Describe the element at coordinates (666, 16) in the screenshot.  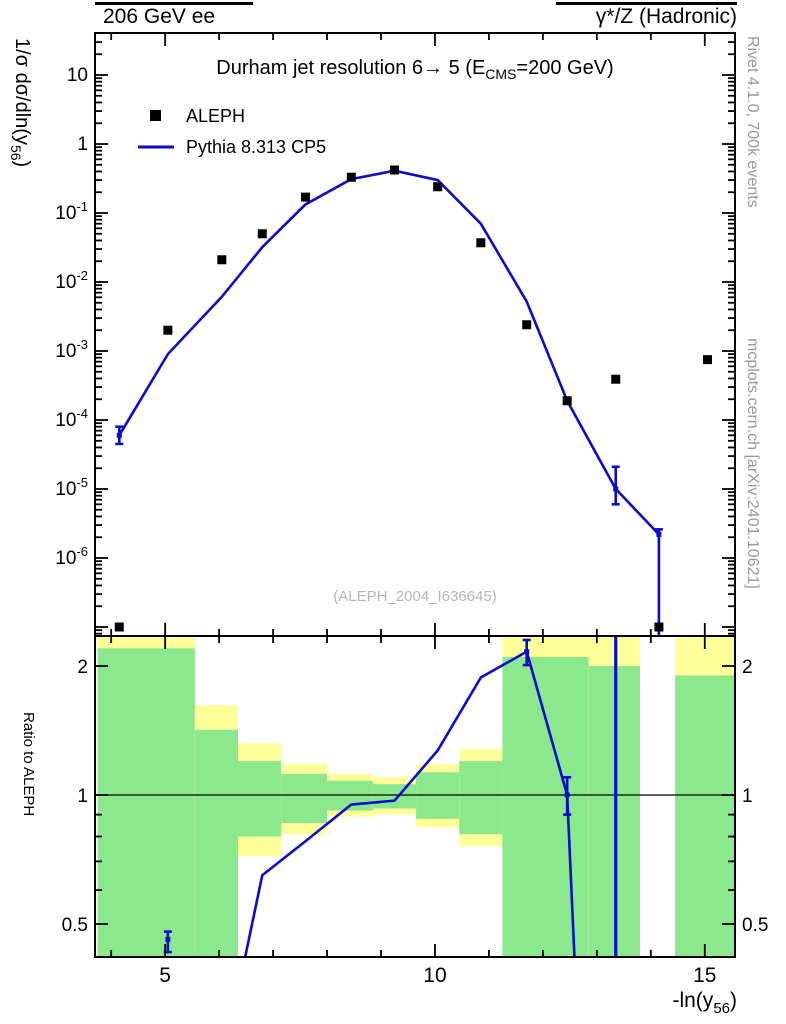
I see `header-right: γ*/Z (Hadronic)` at that location.